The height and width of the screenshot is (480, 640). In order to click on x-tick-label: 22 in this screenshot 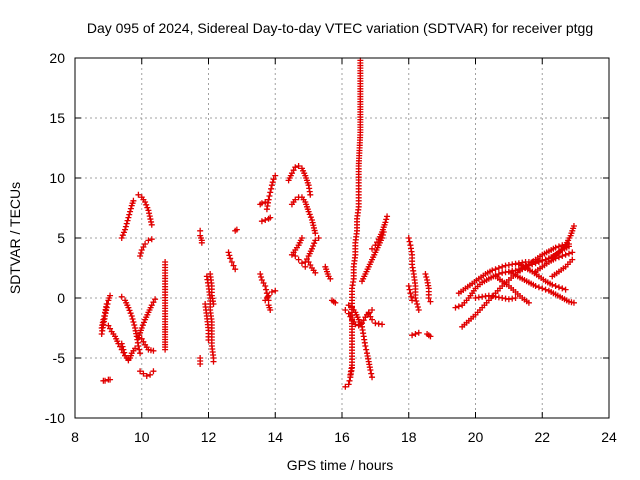, I will do `click(542, 437)`.